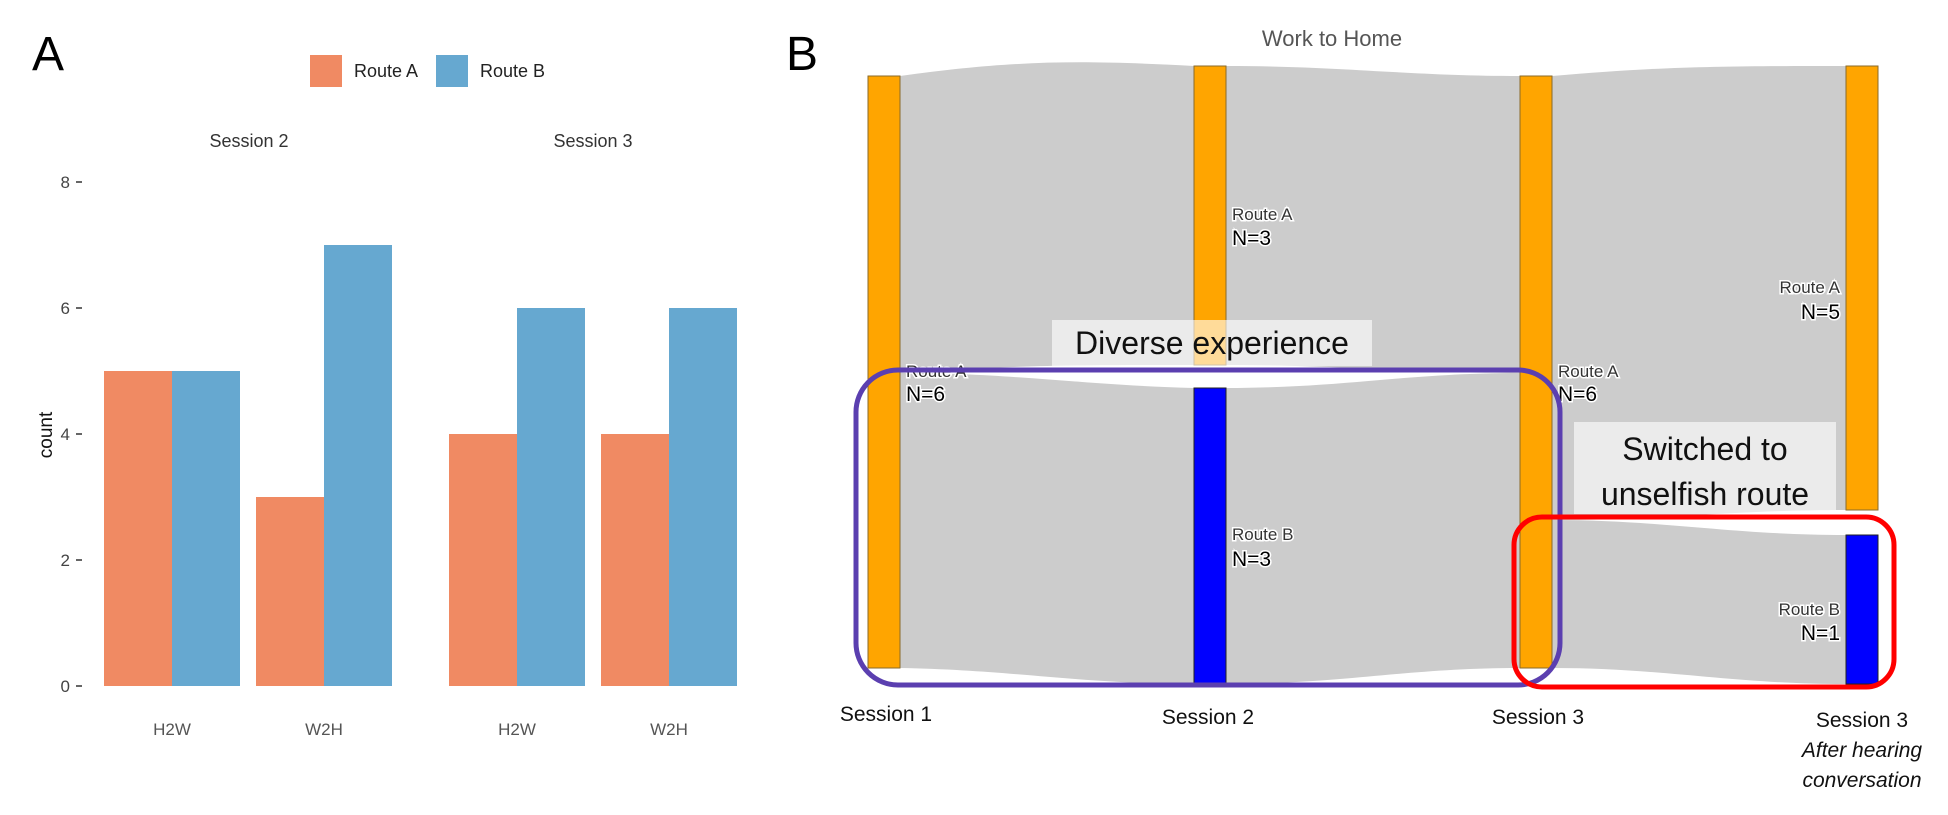  I want to click on node-label-s3a-n: N=6, so click(1577, 394).